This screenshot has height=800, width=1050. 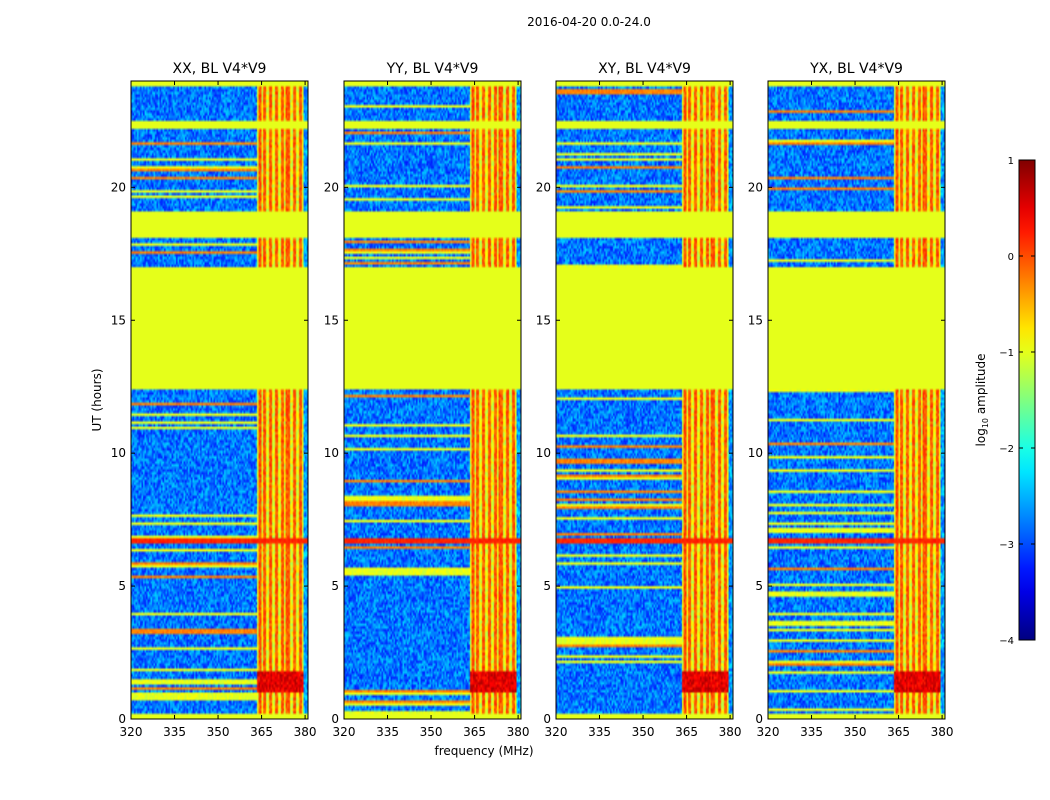 I want to click on colorbar-frame, so click(x=1027, y=400).